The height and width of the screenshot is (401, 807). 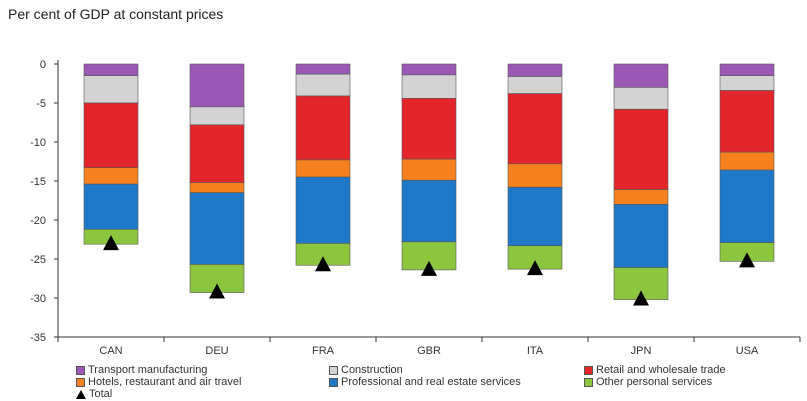 What do you see at coordinates (429, 351) in the screenshot?
I see `x-tick-label: GBR` at bounding box center [429, 351].